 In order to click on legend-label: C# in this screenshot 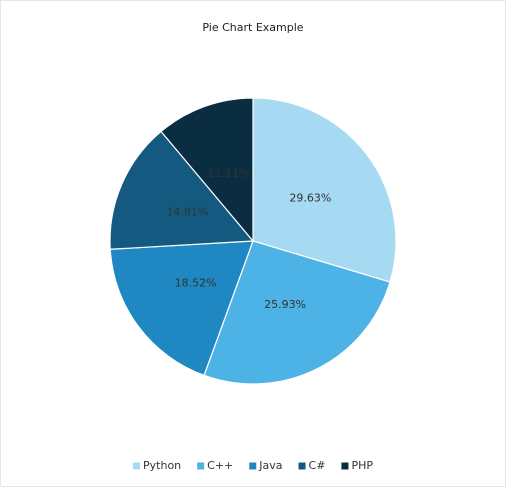, I will do `click(317, 465)`.